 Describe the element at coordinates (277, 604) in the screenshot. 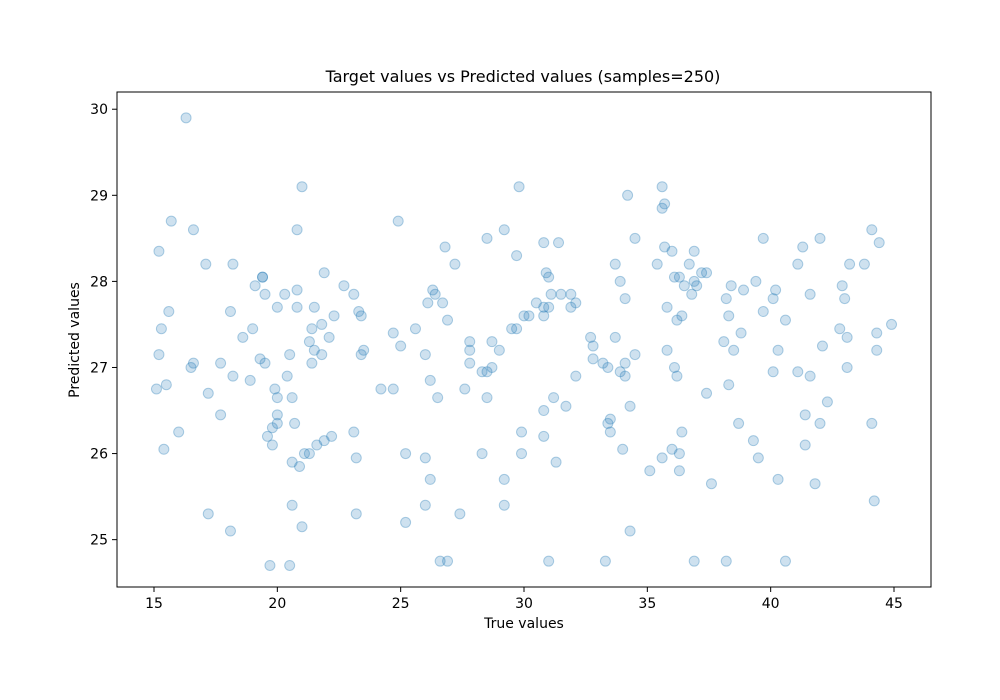

I see `x-tick-label: 20` at that location.